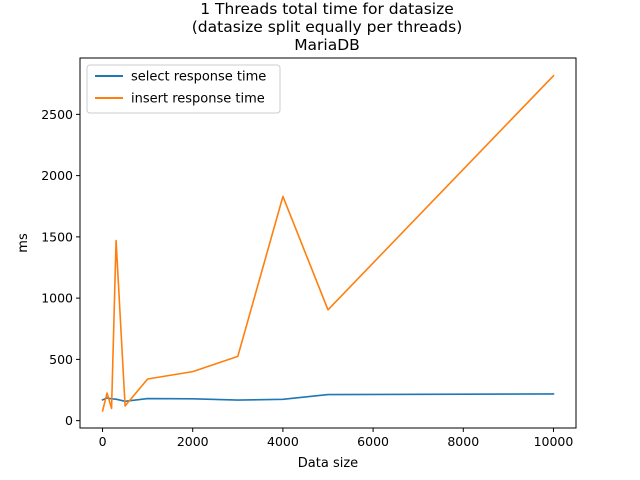 The width and height of the screenshot is (640, 480). What do you see at coordinates (61, 359) in the screenshot?
I see `y-tick-label: 500` at bounding box center [61, 359].